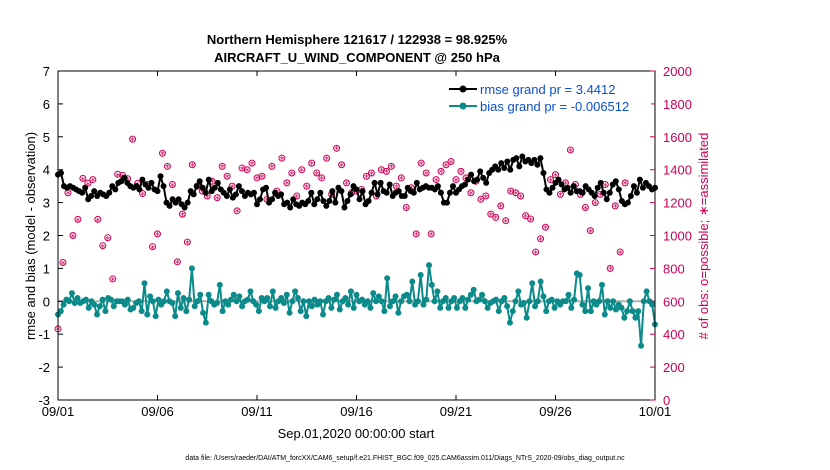  What do you see at coordinates (44, 334) in the screenshot?
I see `y-left-tick-label: -1` at bounding box center [44, 334].